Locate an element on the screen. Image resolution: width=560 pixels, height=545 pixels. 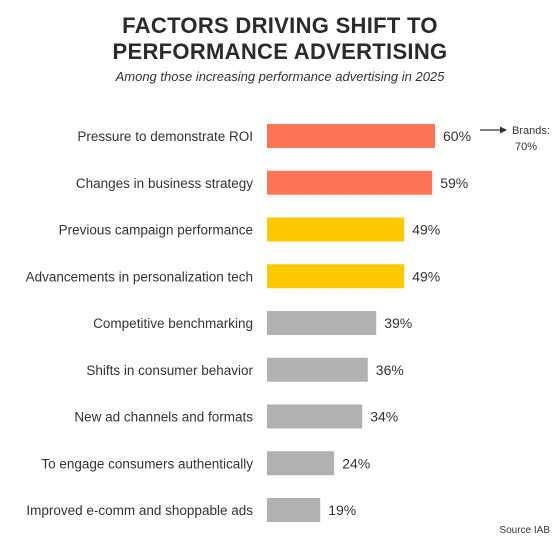
brands-annotation: Brands: 70% is located at coordinates (515, 139).